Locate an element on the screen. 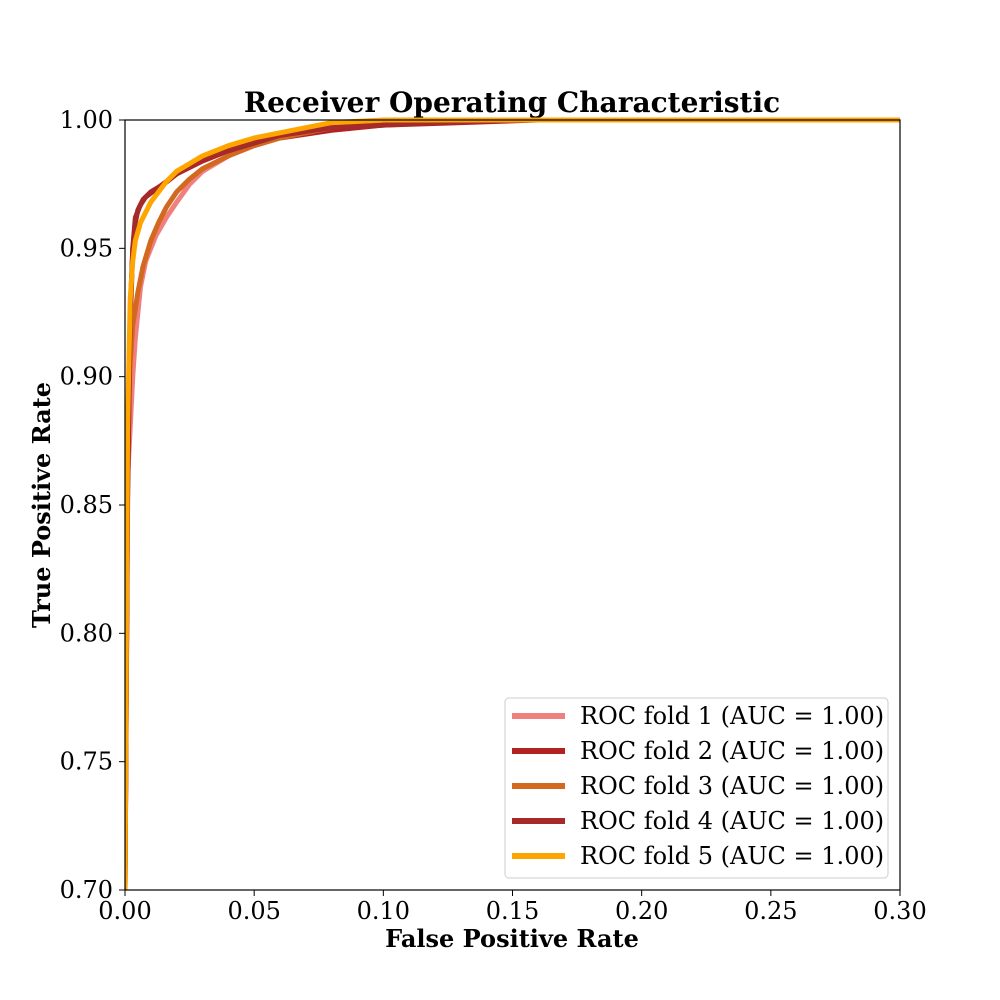  chart-title: Receiver Operating Characteristic is located at coordinates (512, 102).